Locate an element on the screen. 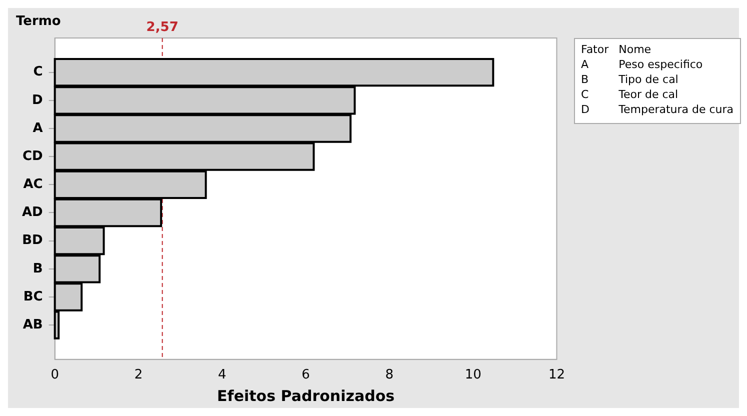 This screenshot has height=416, width=747. y-tick-label: BC is located at coordinates (33, 296).